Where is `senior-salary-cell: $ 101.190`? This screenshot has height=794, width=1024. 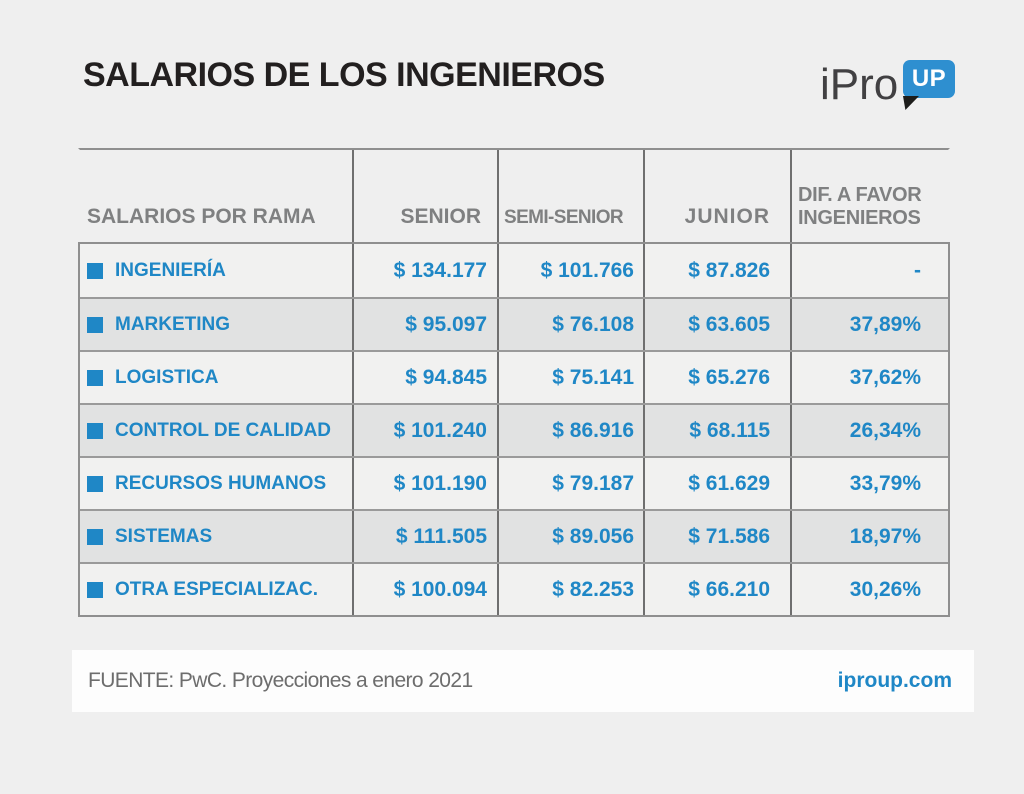
senior-salary-cell: $ 101.190 is located at coordinates (424, 483).